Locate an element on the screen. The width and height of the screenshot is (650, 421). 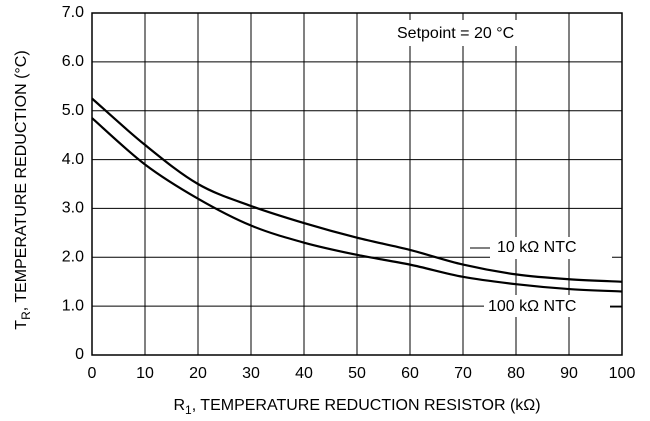
y-tick-label: 5.0 is located at coordinates (73, 110).